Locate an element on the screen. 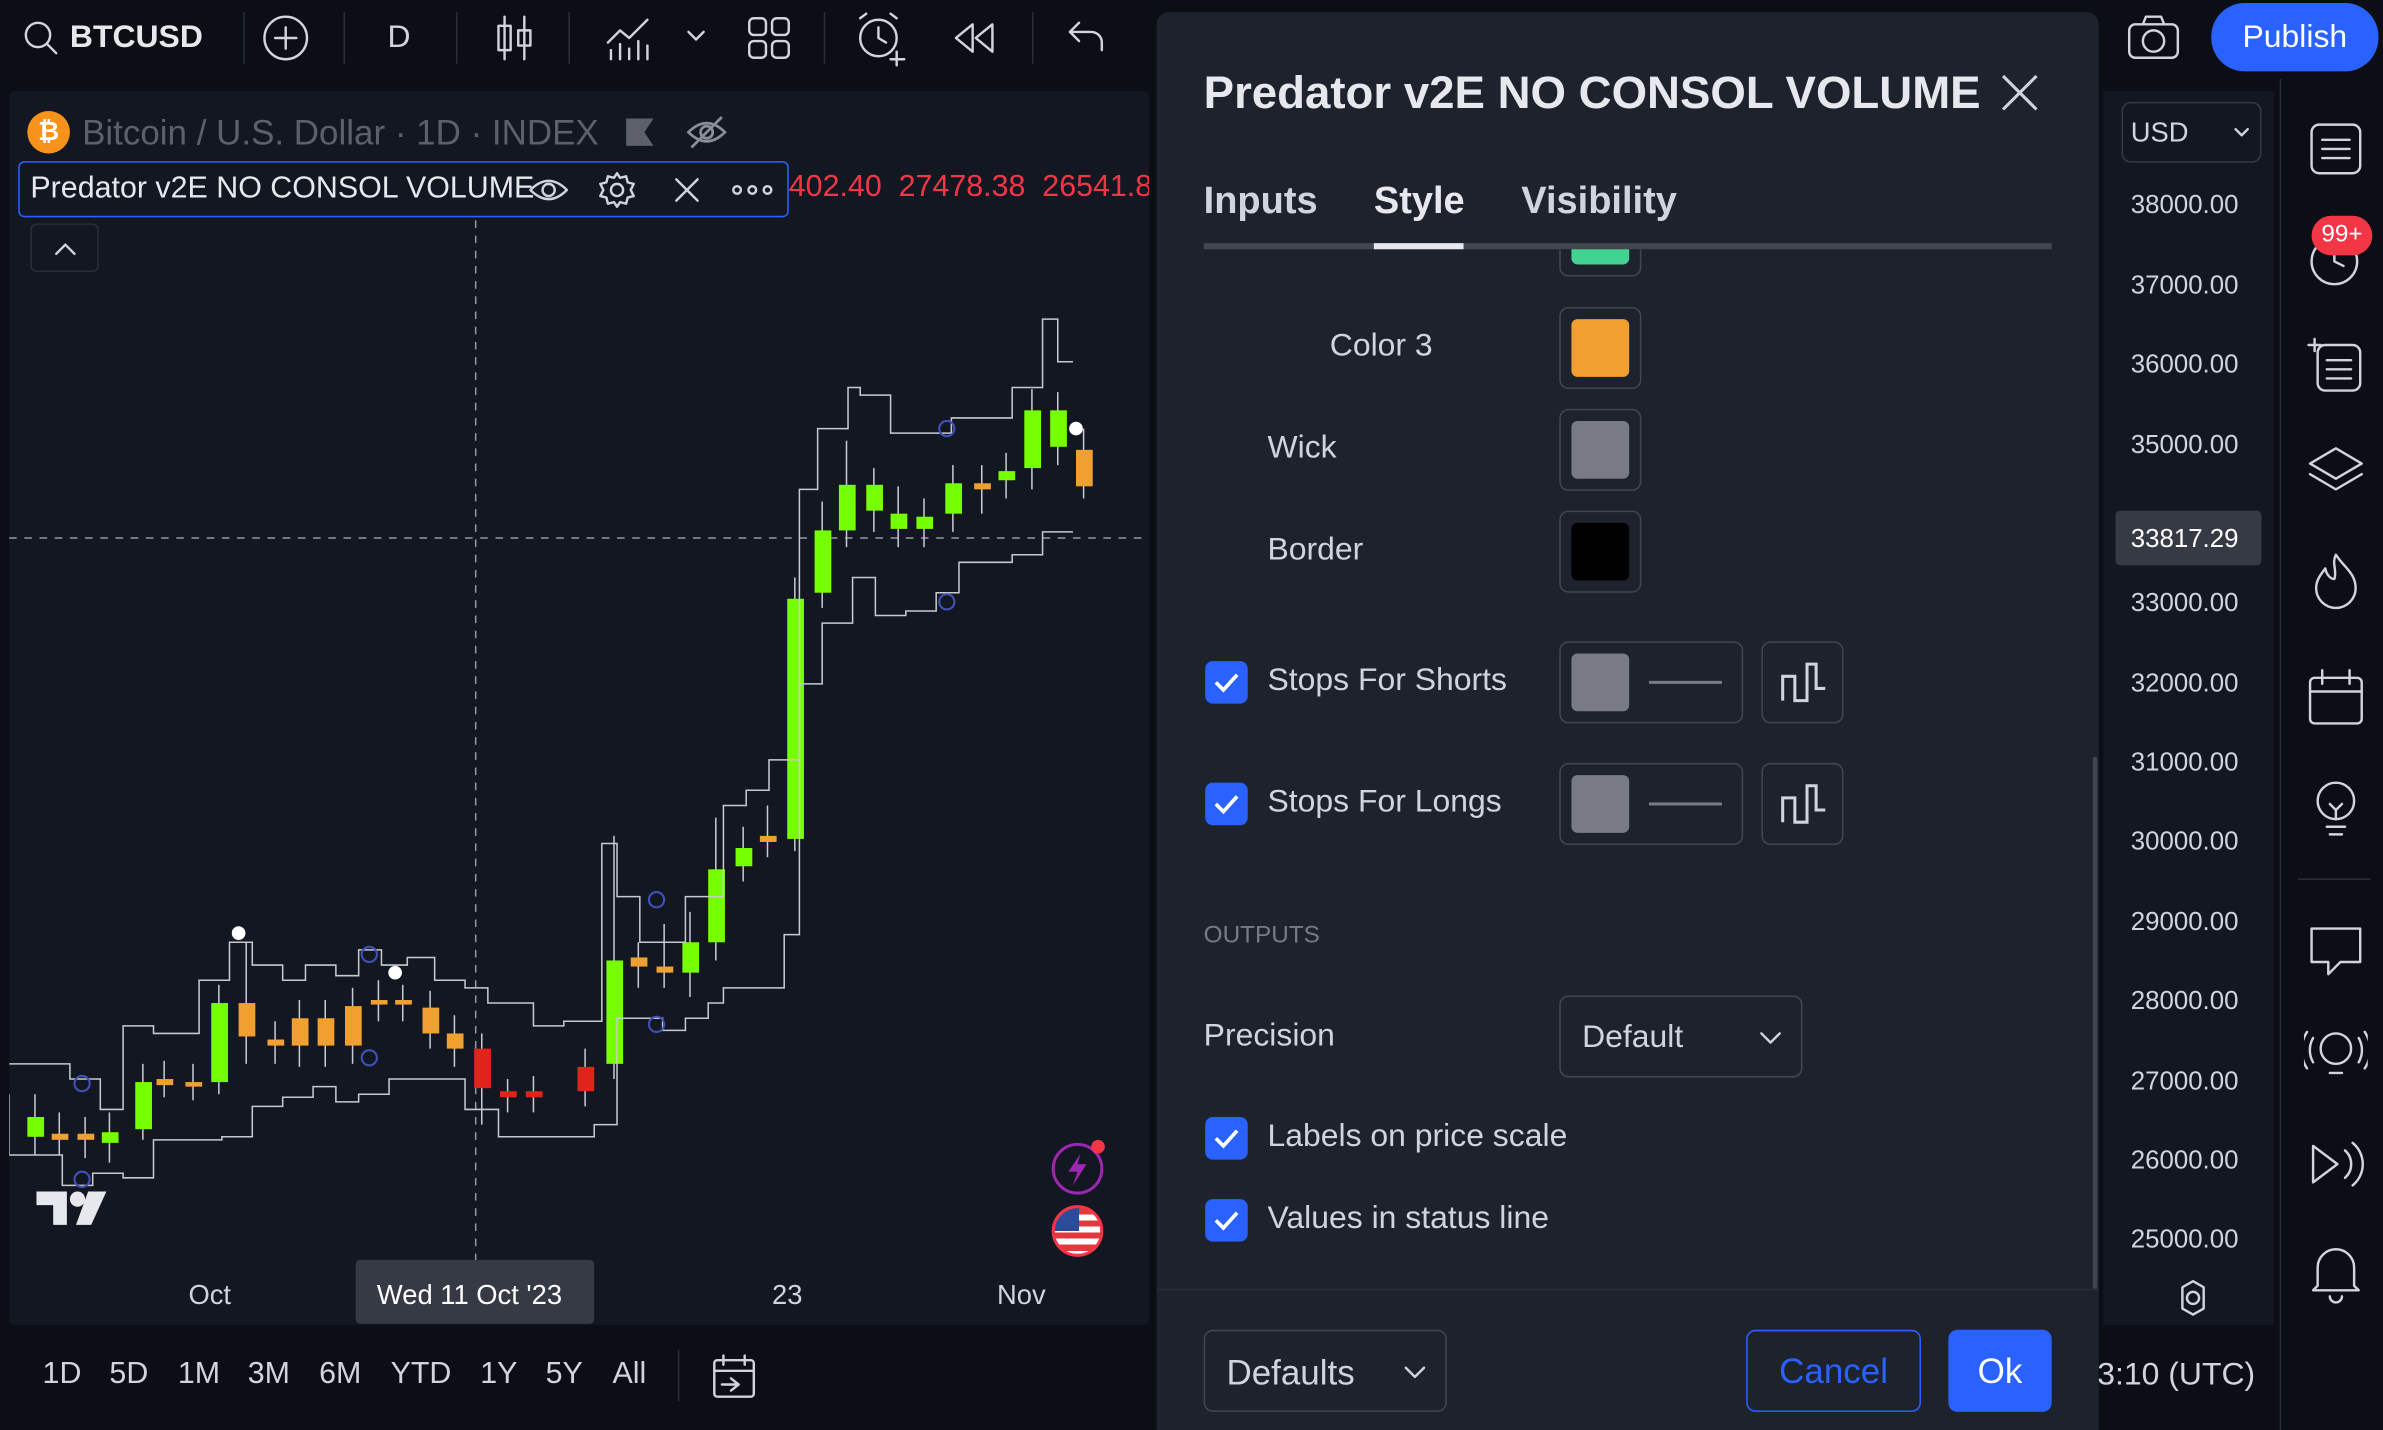 The height and width of the screenshot is (1430, 2383). symbol-search: BTCUSD is located at coordinates (112, 38).